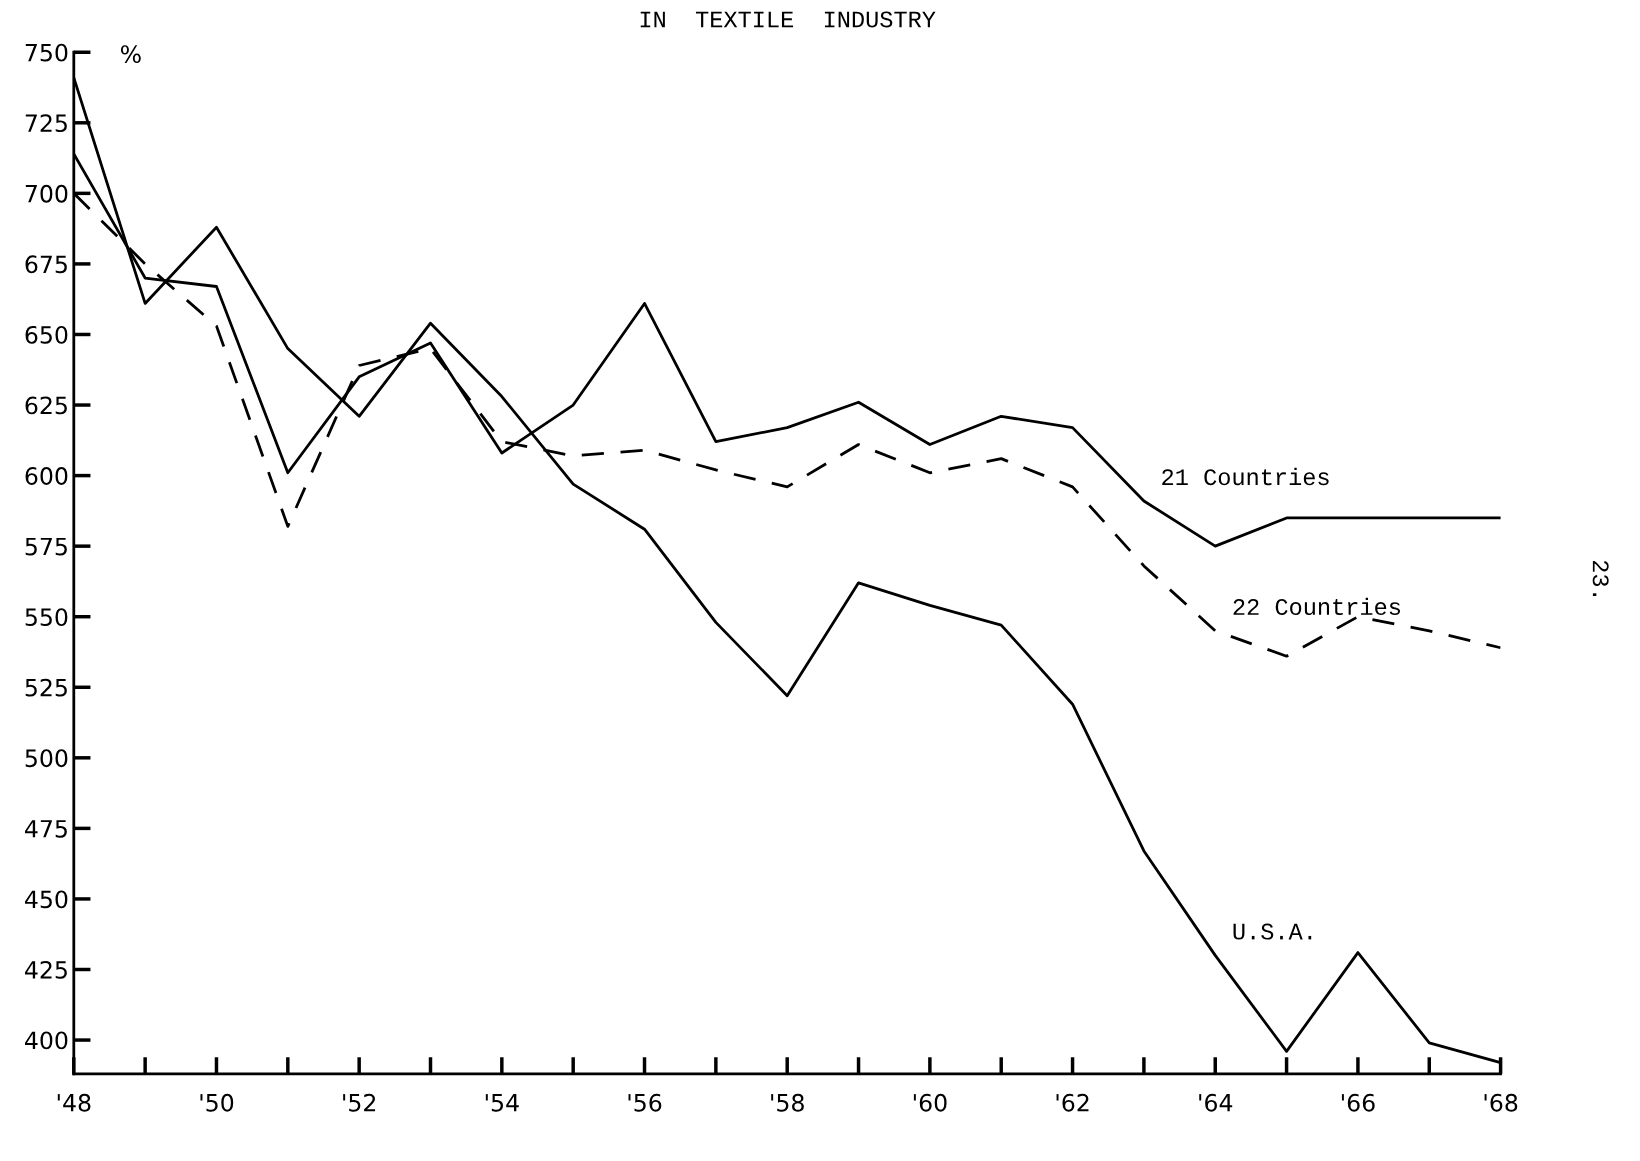 This screenshot has height=1161, width=1640. Describe the element at coordinates (787, 1102) in the screenshot. I see `x-tick-label: '58` at that location.